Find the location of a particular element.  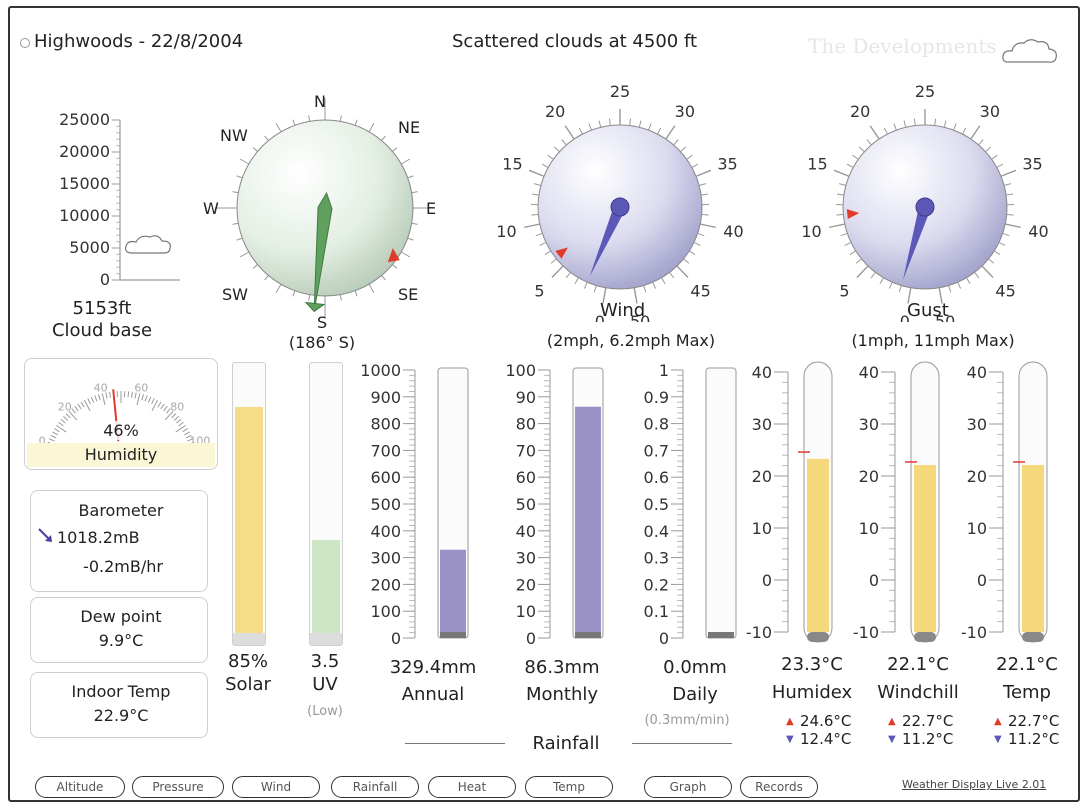

indoor-temp-panel: Indoor Temp 22.9°C is located at coordinates (119, 705).